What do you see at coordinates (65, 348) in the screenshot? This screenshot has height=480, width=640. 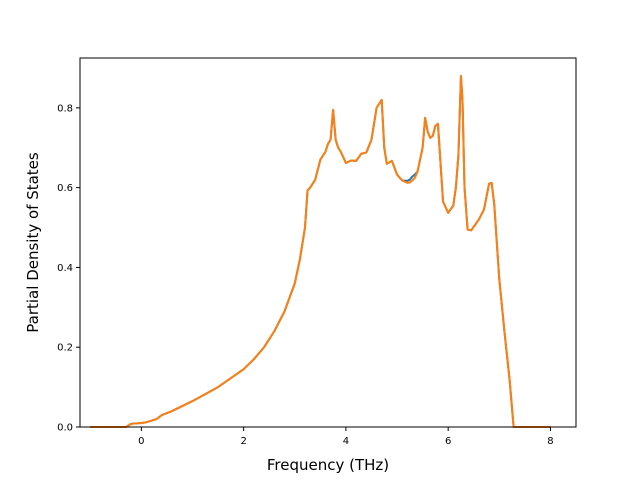 I see `y-tick-label: 0.2` at bounding box center [65, 348].